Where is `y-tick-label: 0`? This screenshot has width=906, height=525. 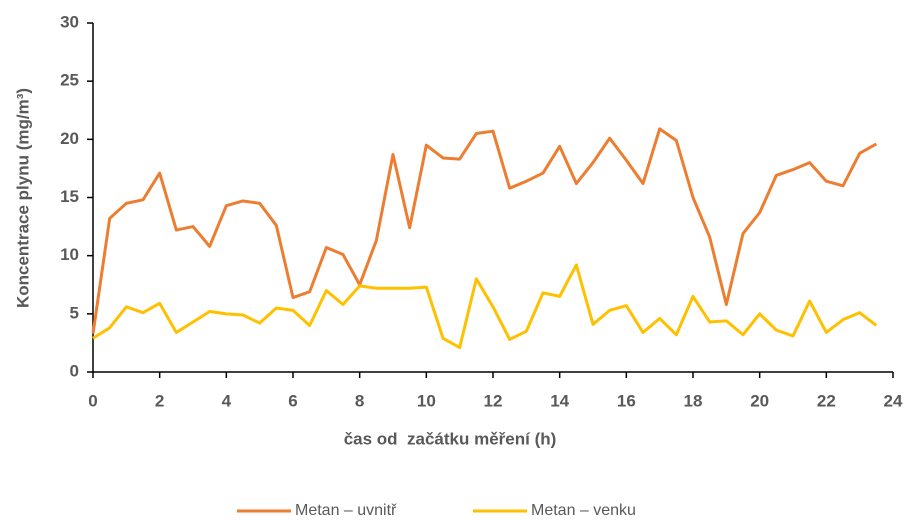 y-tick-label: 0 is located at coordinates (74, 370).